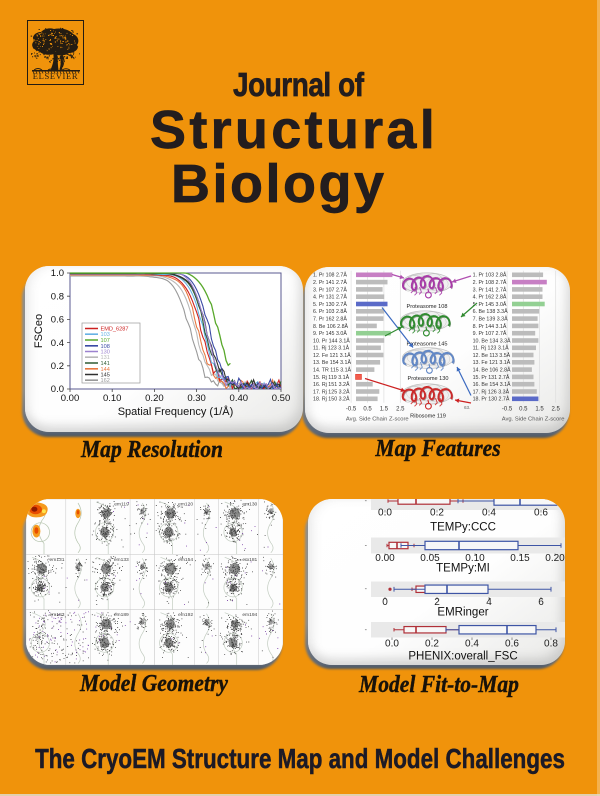 This screenshot has height=796, width=600. Describe the element at coordinates (330, 282) in the screenshot. I see `svg-text: 2. Pr 141 2.7Å` at that location.